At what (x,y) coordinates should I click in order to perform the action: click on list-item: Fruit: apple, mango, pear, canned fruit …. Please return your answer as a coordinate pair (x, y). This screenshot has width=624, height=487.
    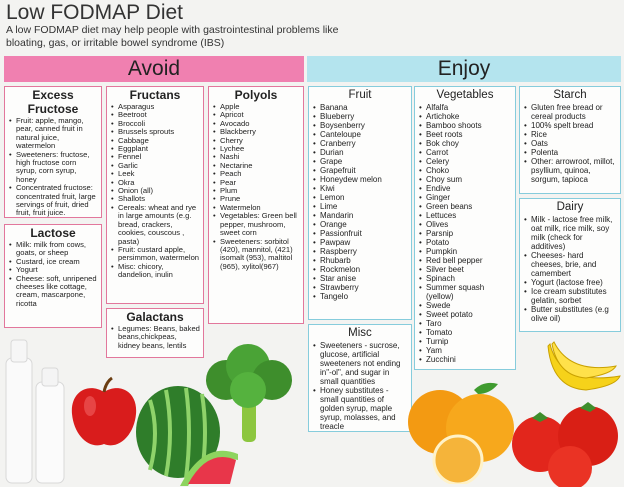
    Looking at the image, I should click on (53, 133).